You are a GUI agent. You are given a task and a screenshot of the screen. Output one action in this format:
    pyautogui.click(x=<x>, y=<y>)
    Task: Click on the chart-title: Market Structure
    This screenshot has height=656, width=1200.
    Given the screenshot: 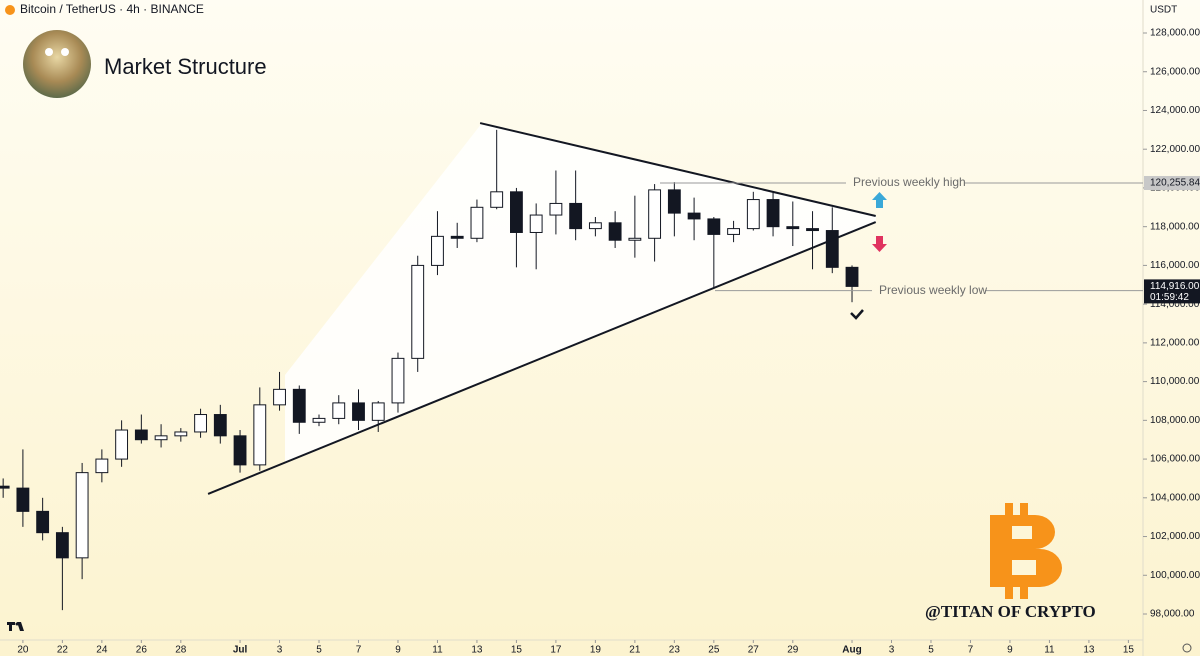 What is the action you would take?
    pyautogui.click(x=185, y=66)
    